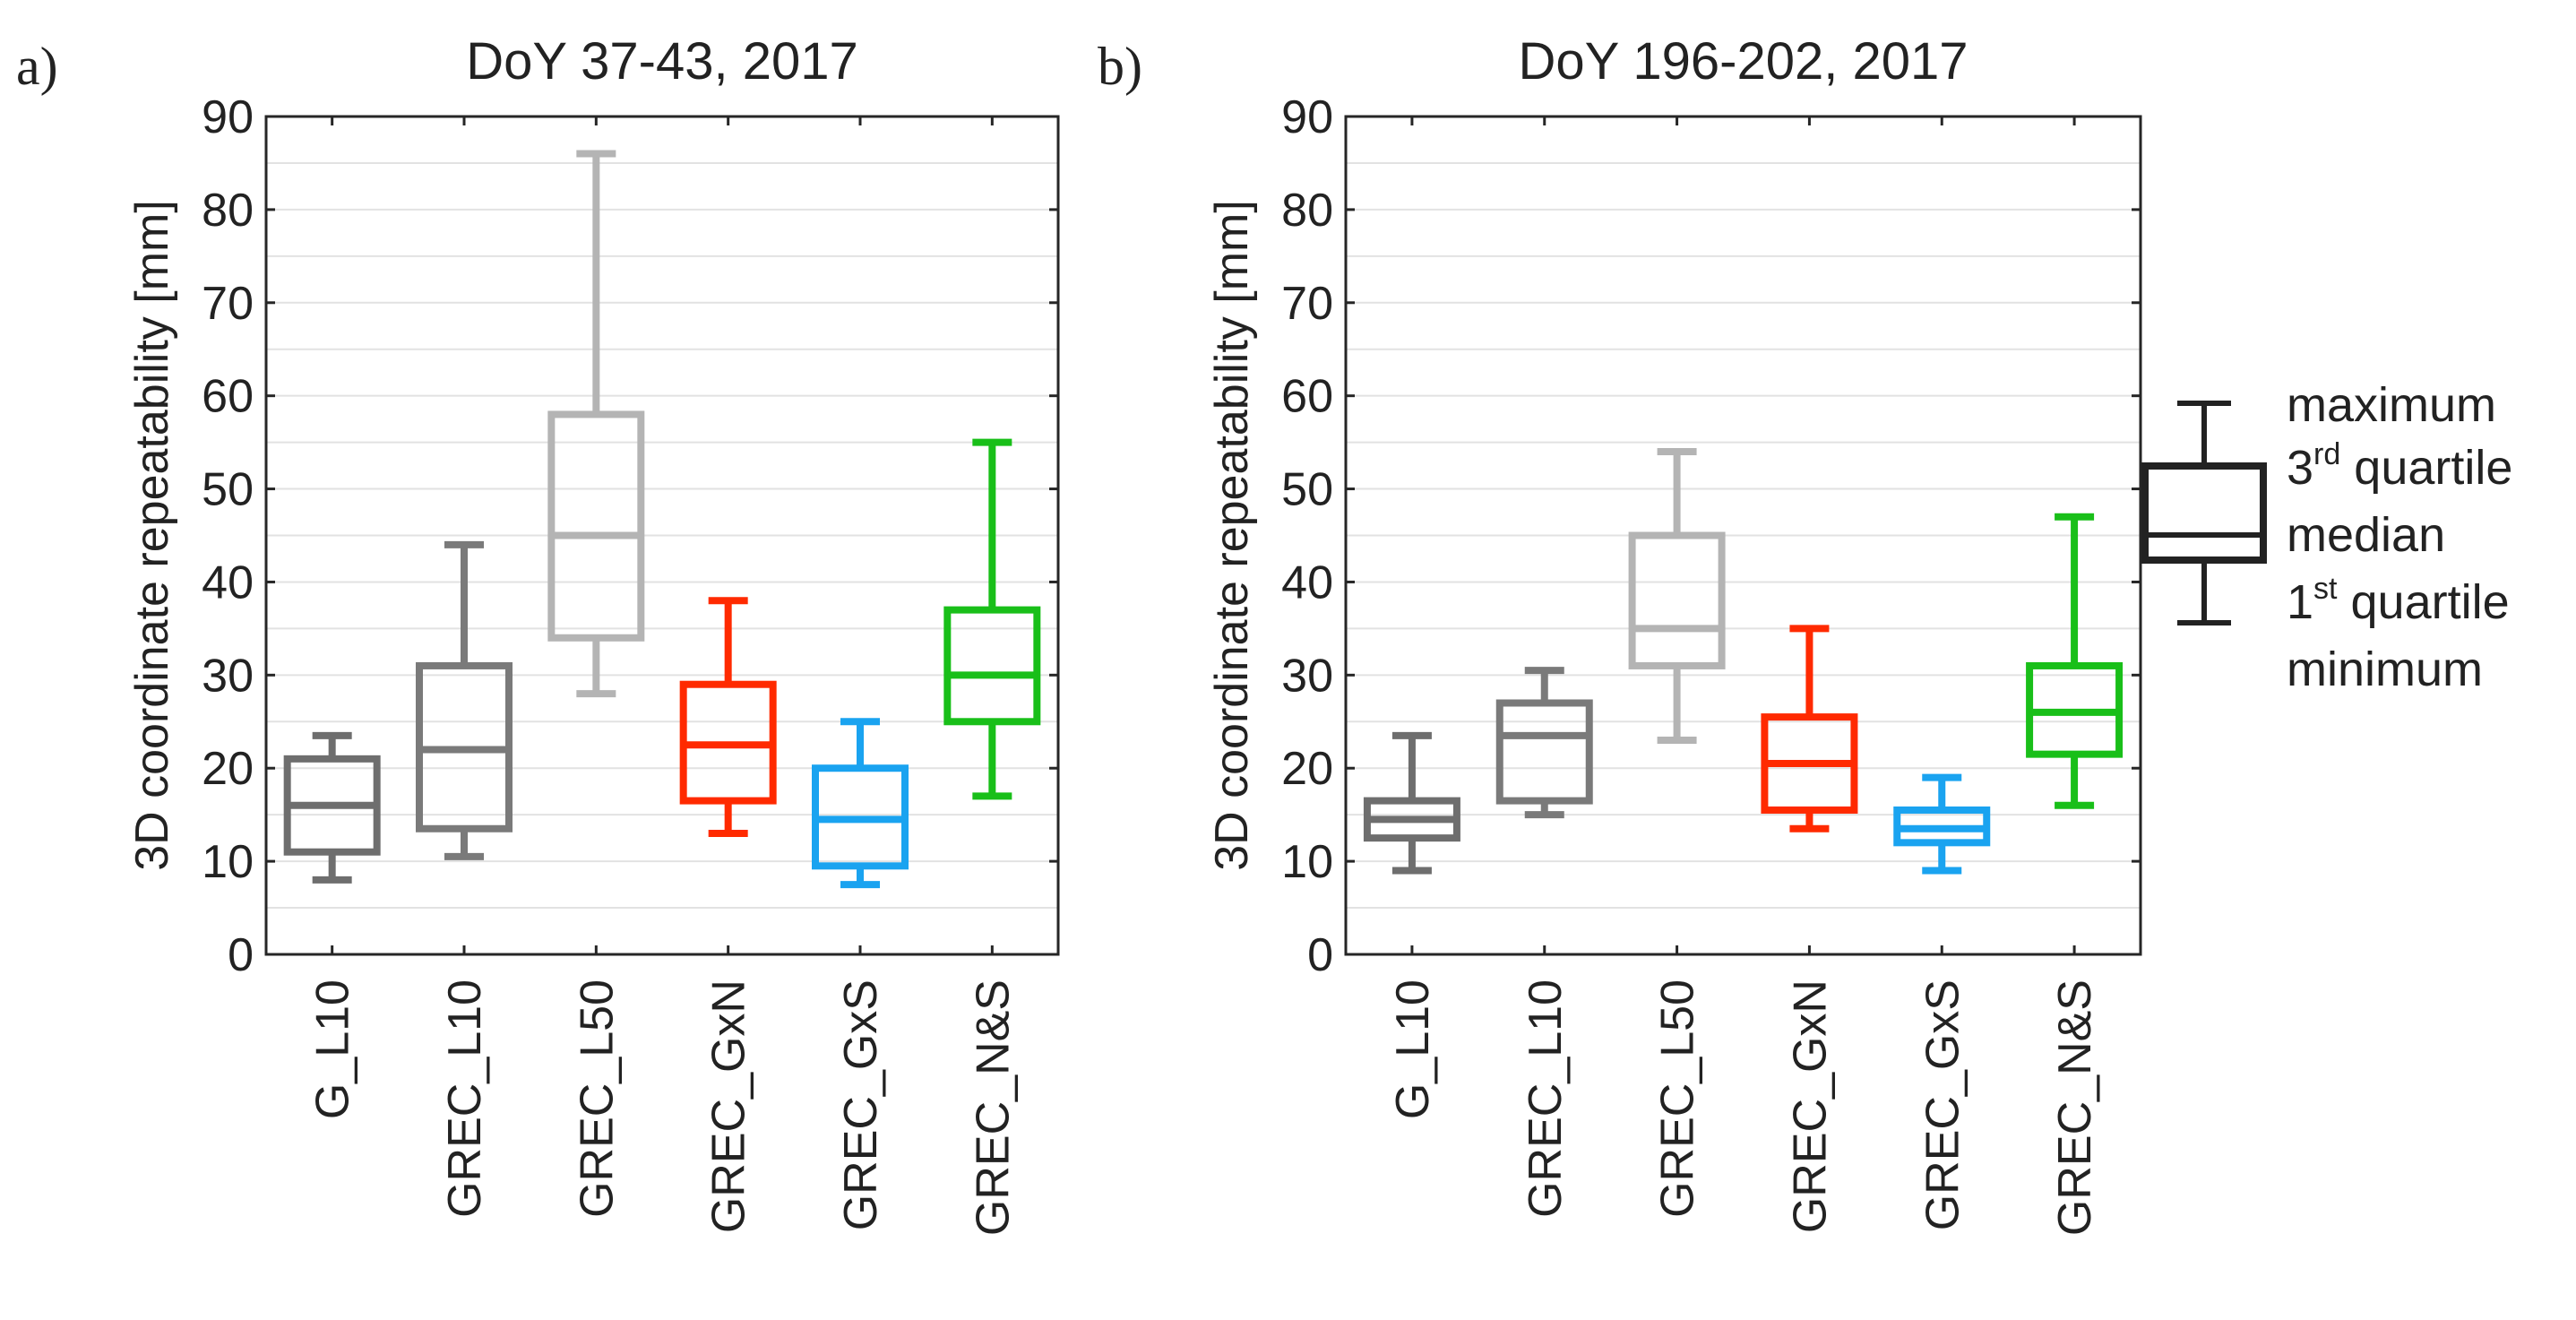 The height and width of the screenshot is (1320, 2576). I want to click on legend-label-q3: 3rd quartile, so click(2400, 466).